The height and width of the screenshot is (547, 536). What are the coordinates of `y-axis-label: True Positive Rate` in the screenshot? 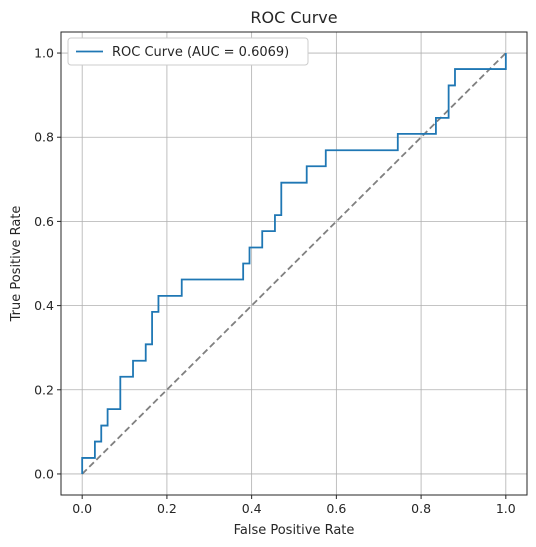 It's located at (16, 264).